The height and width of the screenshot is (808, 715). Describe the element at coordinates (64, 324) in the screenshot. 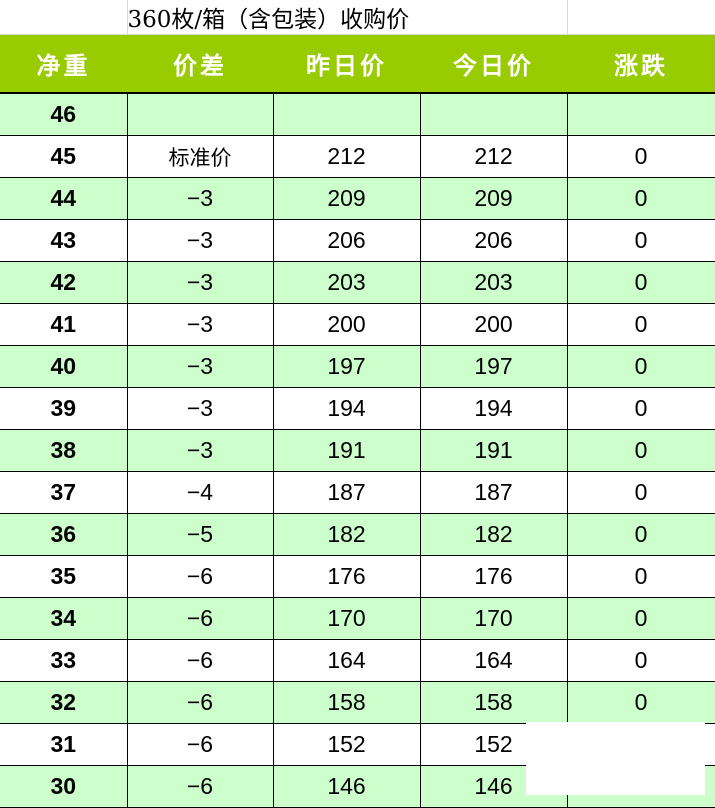

I see `cell-weight: 41` at that location.